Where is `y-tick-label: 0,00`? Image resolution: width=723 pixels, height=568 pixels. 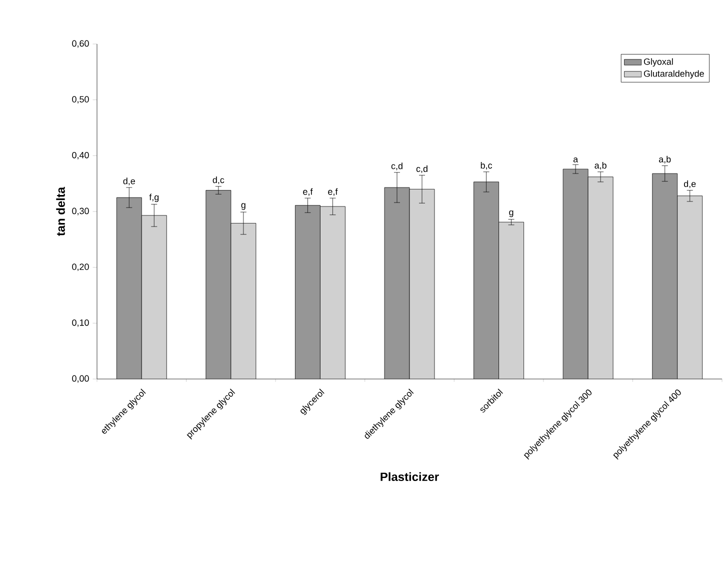 y-tick-label: 0,00 is located at coordinates (80, 379).